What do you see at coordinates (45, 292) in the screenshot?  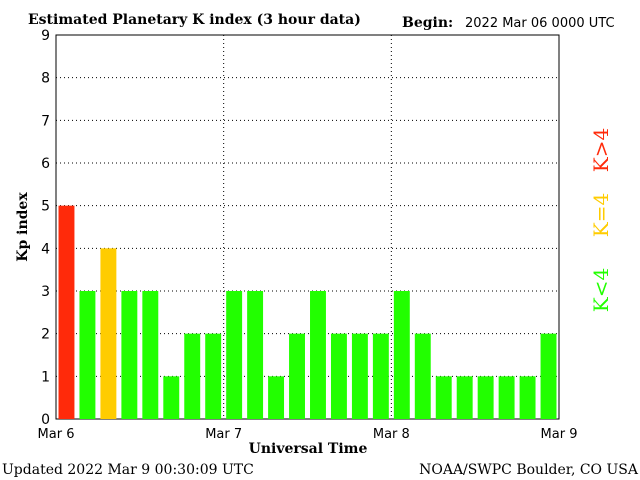 I see `y-tick-label: 3` at bounding box center [45, 292].